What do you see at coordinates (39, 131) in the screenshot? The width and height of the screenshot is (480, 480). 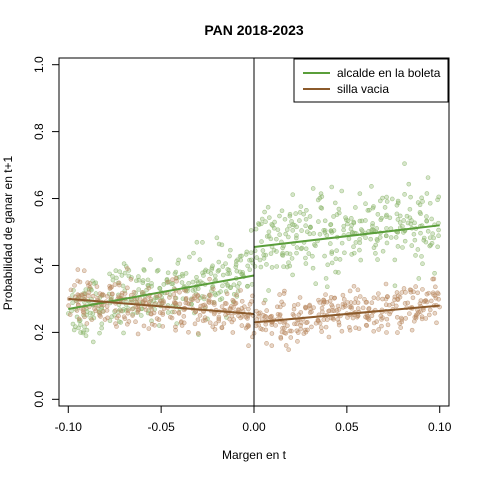 I see `y-tick-label: 0.8` at bounding box center [39, 131].